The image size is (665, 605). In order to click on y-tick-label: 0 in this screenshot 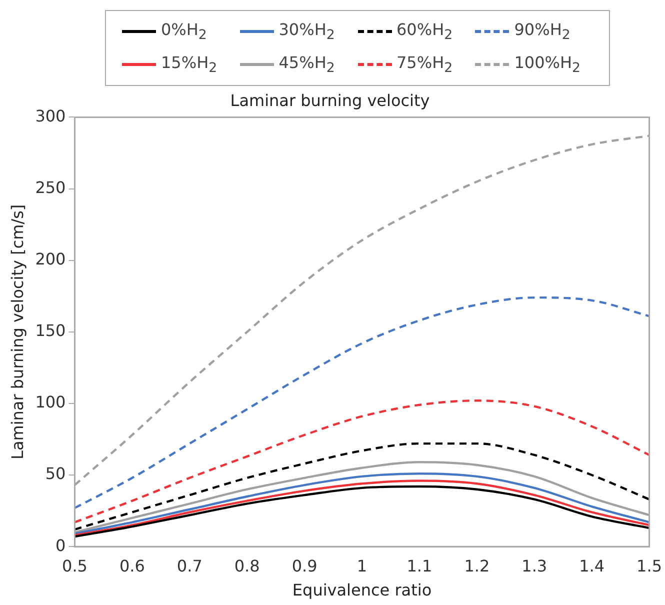, I will do `click(61, 545)`.